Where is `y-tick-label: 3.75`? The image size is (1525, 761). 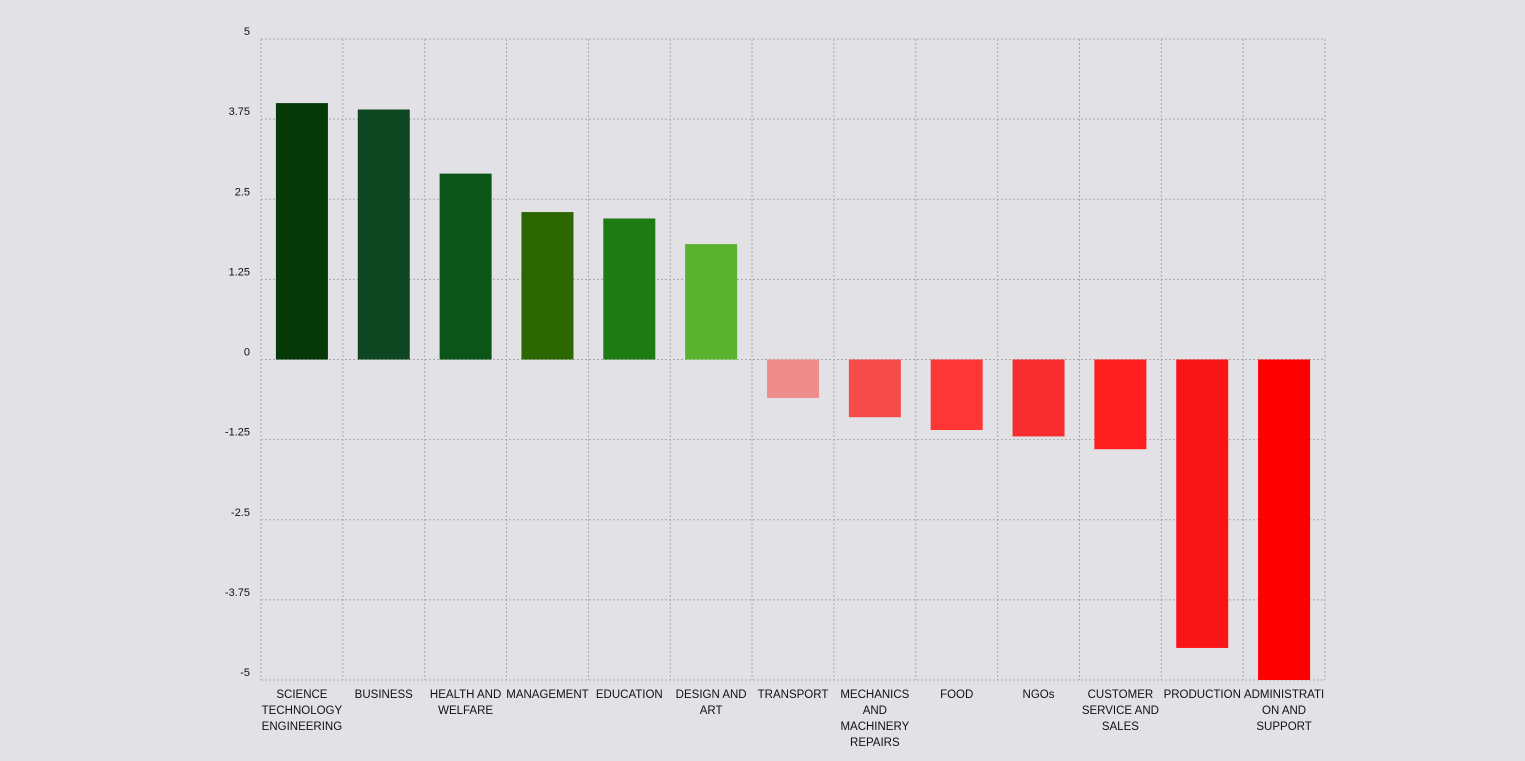 y-tick-label: 3.75 is located at coordinates (239, 112).